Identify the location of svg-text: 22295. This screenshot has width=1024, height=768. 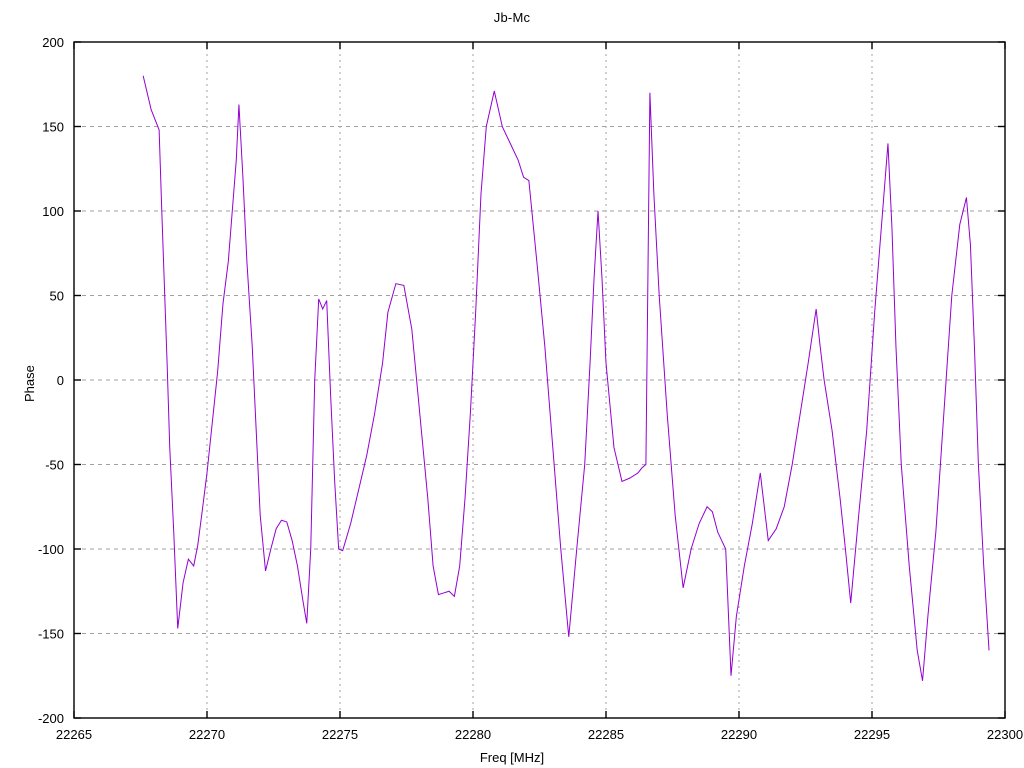
(872, 734).